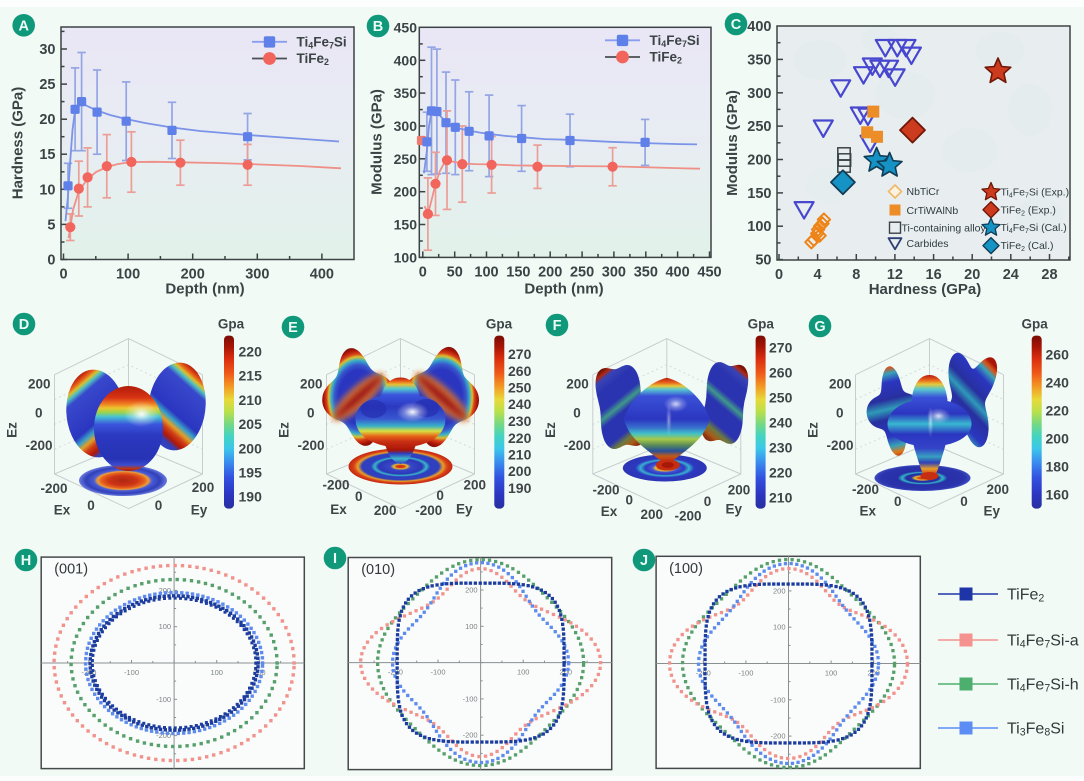 The height and width of the screenshot is (781, 1084). Describe the element at coordinates (1058, 494) in the screenshot. I see `svg-text: 160` at that location.